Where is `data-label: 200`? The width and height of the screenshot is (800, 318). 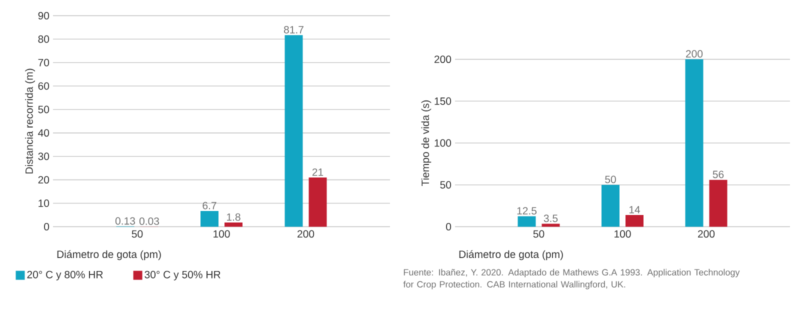
data-label: 200 is located at coordinates (694, 54).